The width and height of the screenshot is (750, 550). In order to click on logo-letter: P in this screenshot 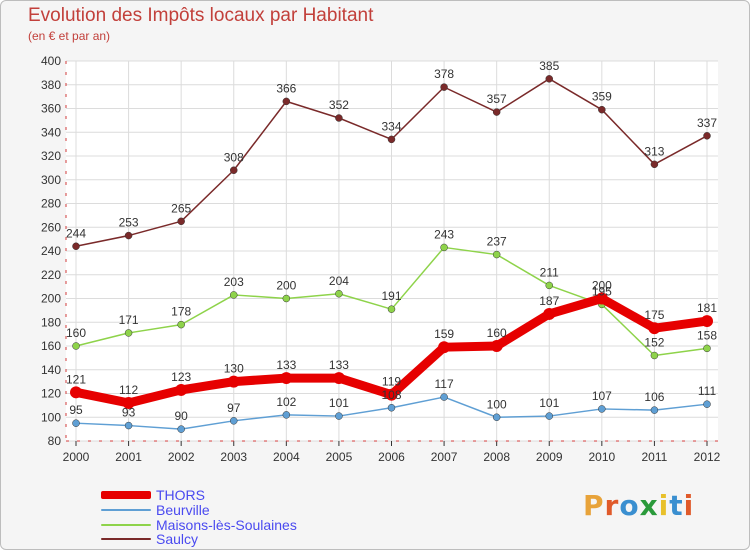, I will do `click(594, 505)`.